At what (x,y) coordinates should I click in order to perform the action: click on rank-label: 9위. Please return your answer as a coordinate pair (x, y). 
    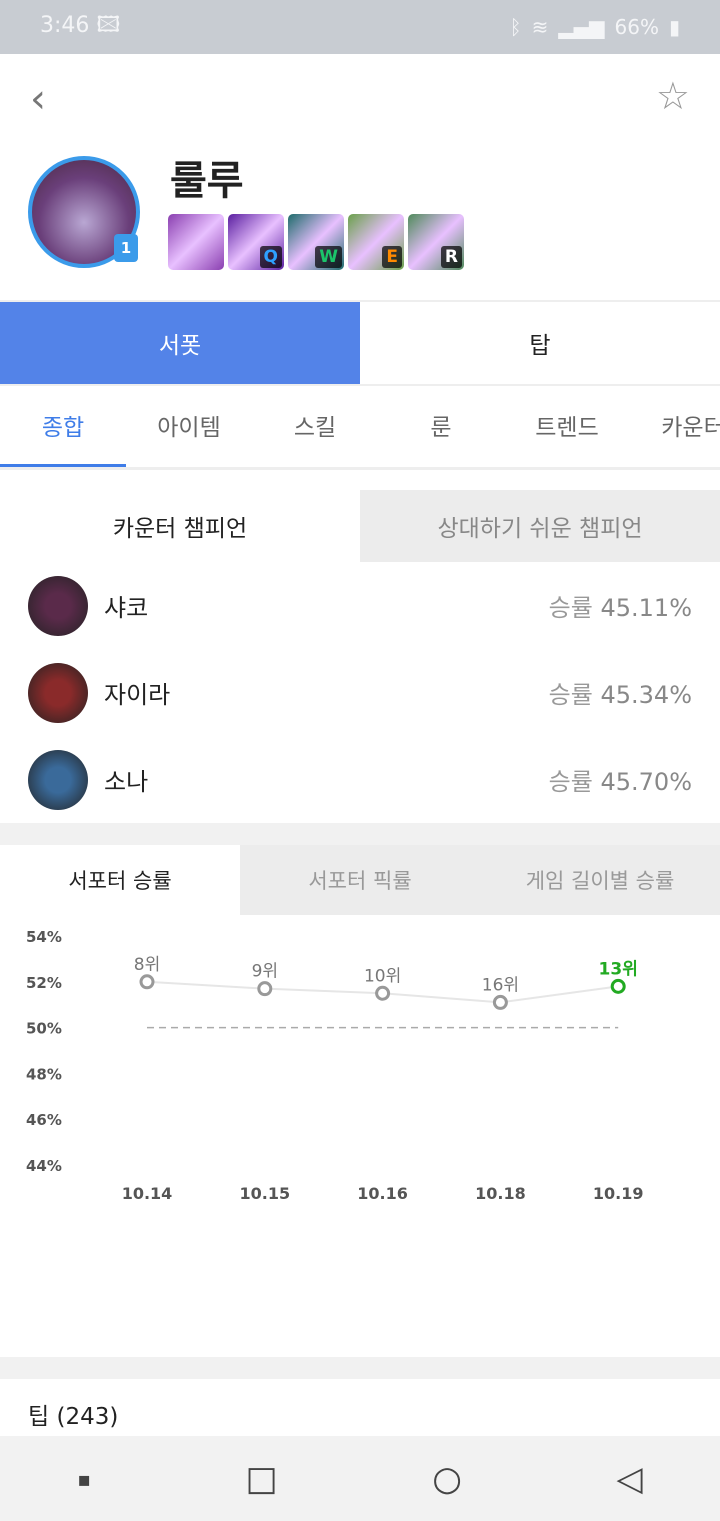
    Looking at the image, I should click on (265, 972).